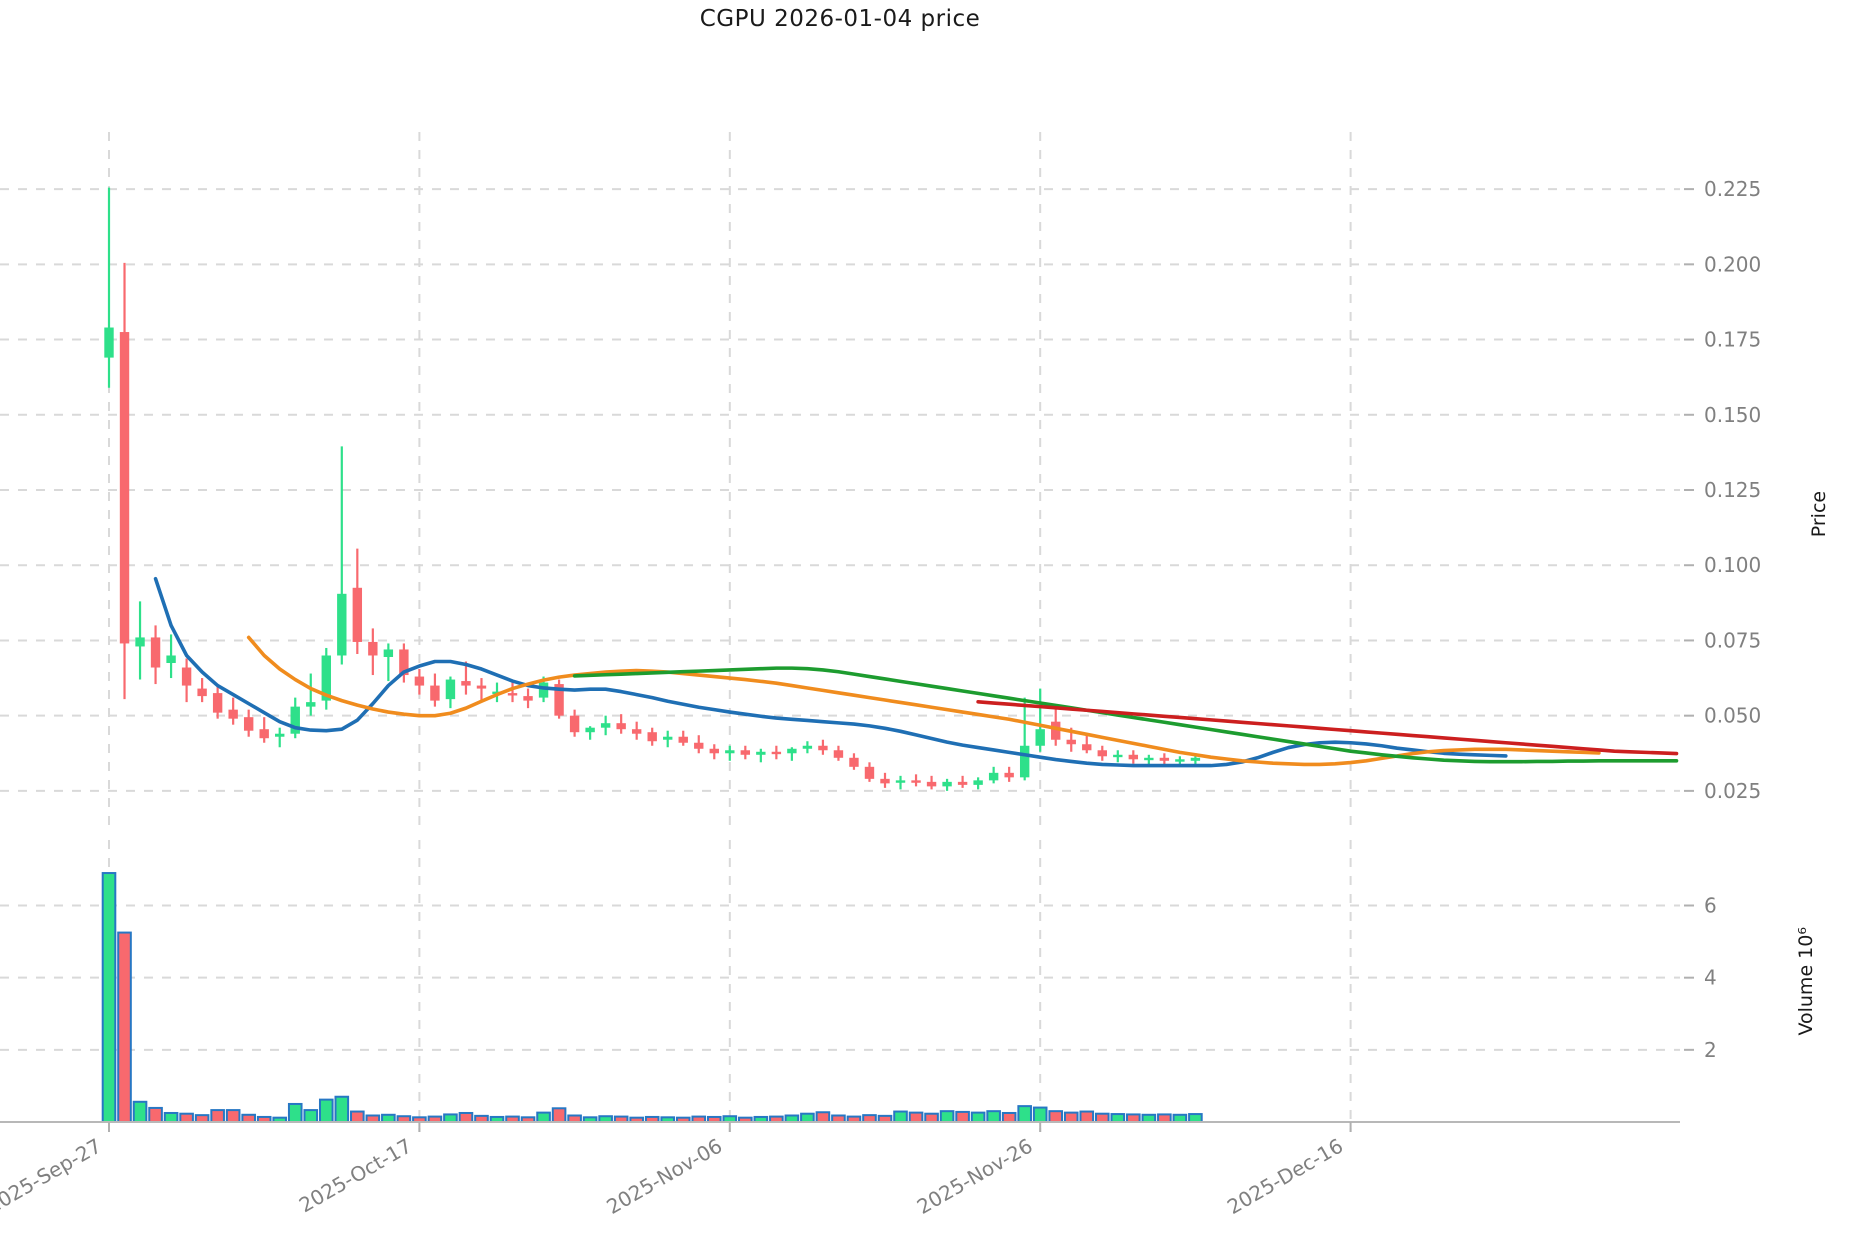 The image size is (1860, 1246). Describe the element at coordinates (1710, 1050) in the screenshot. I see `volume-tick-label: 2` at that location.